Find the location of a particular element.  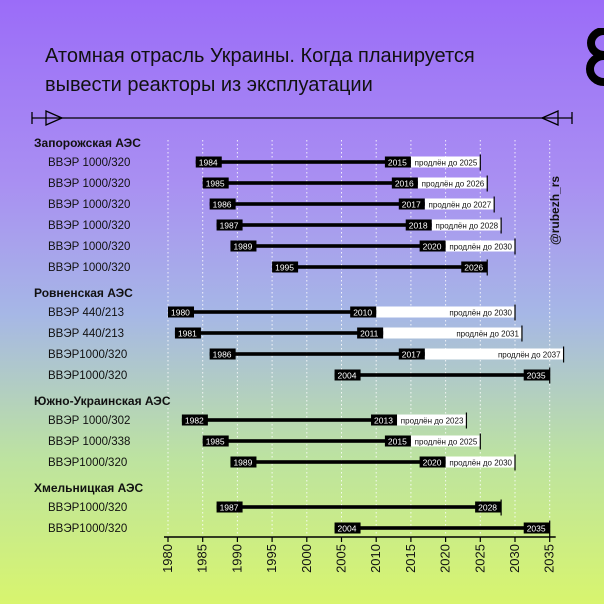

x-tick-label-1985: 1985 is located at coordinates (202, 558).